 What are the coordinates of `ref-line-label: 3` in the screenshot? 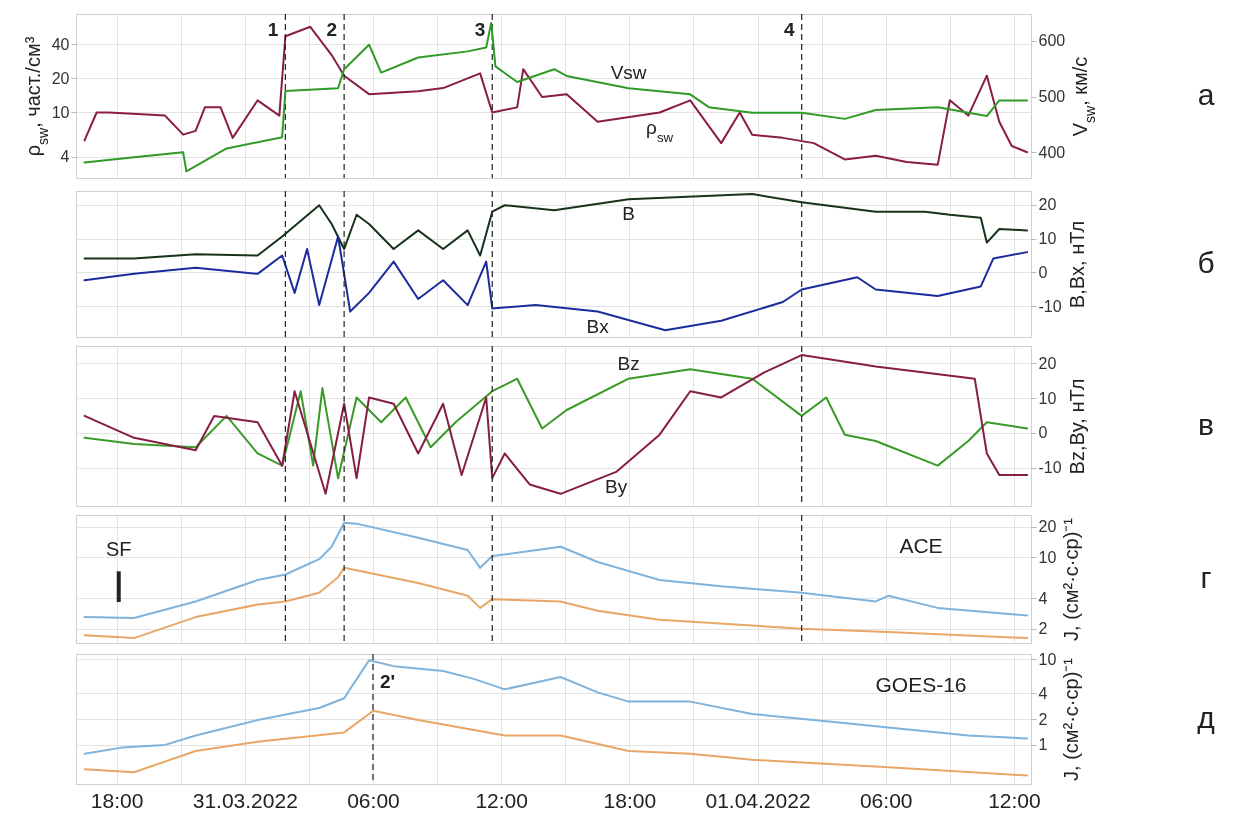 It's located at (480, 29).